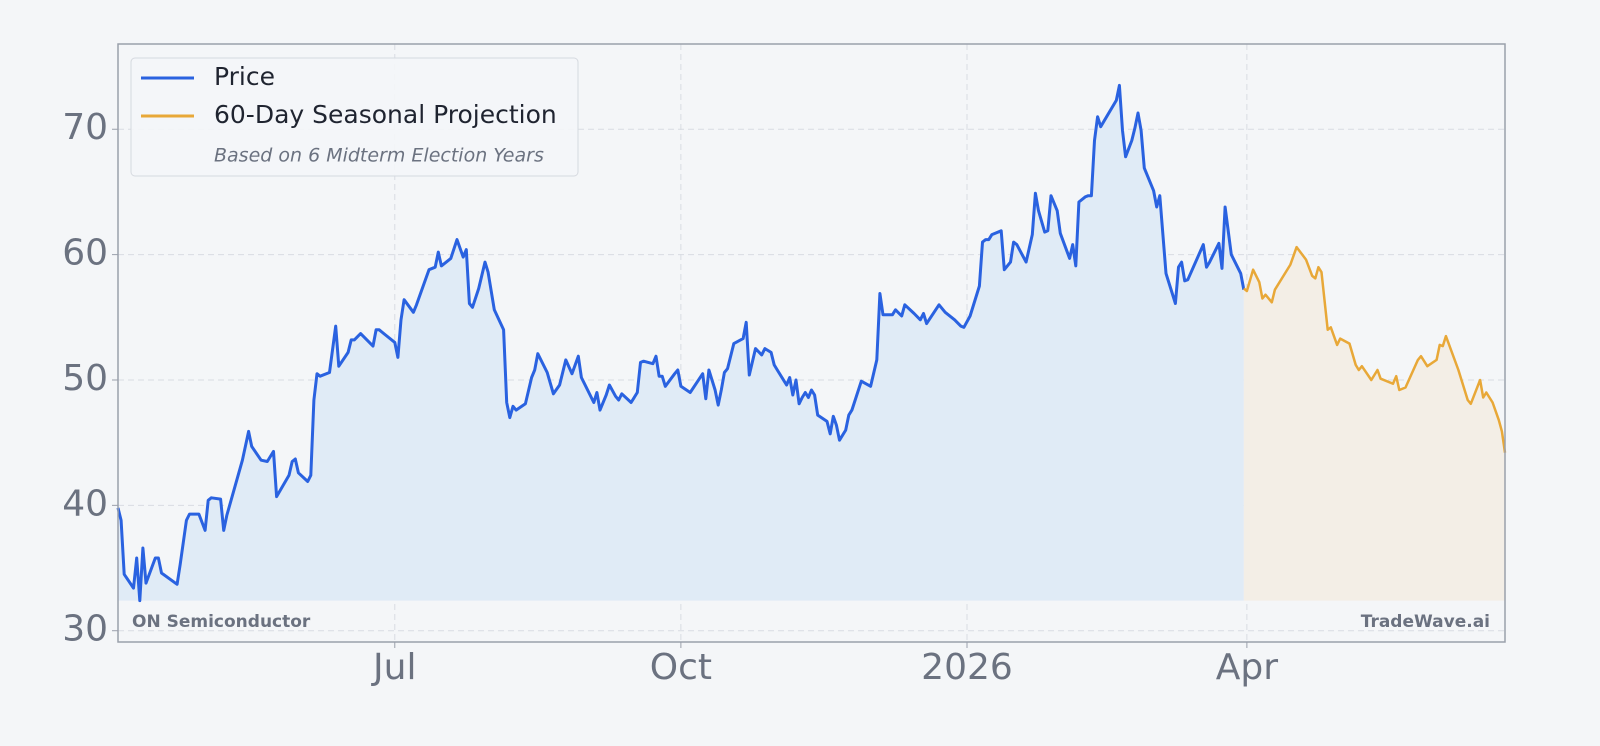 The image size is (1600, 746). What do you see at coordinates (681, 667) in the screenshot?
I see `x-tick-label: Oct` at bounding box center [681, 667].